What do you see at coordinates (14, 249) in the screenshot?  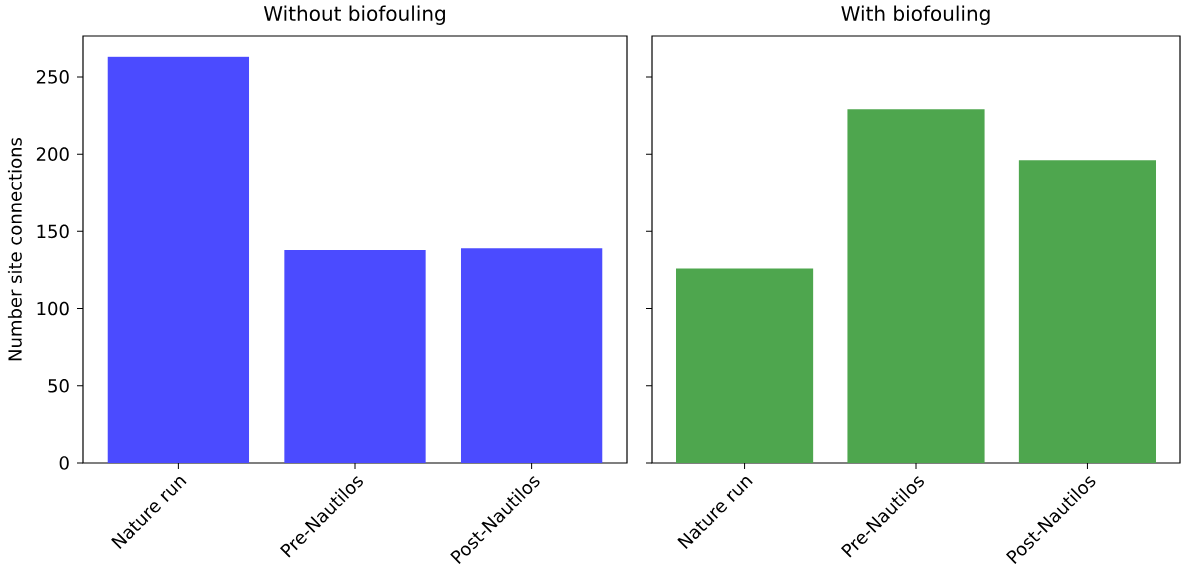 I see `y-axis-title: Number site connections` at bounding box center [14, 249].